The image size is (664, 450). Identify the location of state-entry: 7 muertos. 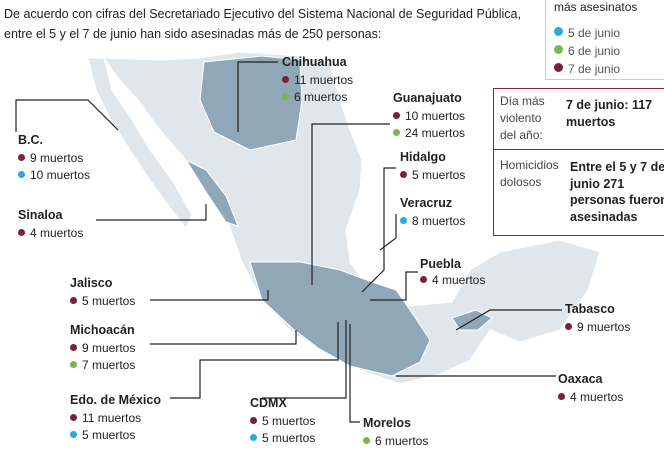
(102, 365).